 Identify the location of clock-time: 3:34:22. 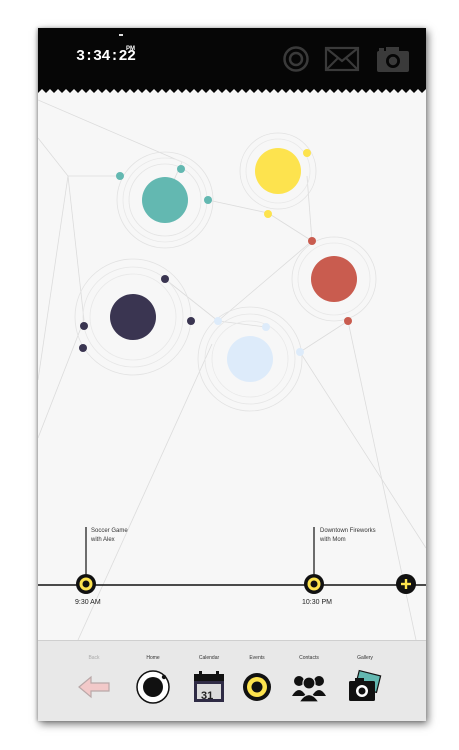
(106, 56).